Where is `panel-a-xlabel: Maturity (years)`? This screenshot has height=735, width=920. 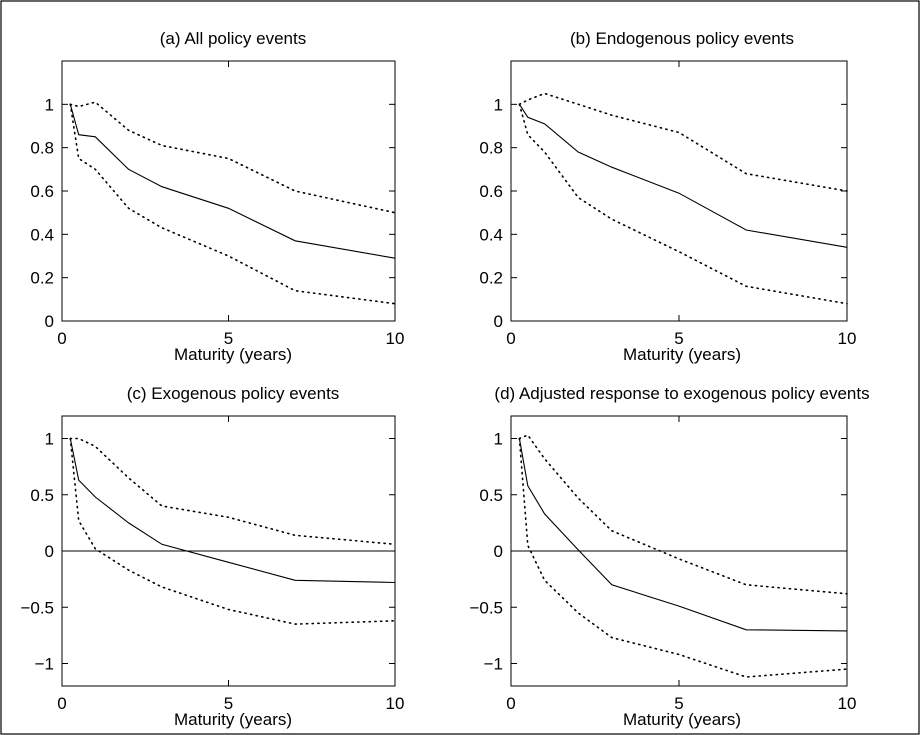 panel-a-xlabel: Maturity (years) is located at coordinates (233, 354).